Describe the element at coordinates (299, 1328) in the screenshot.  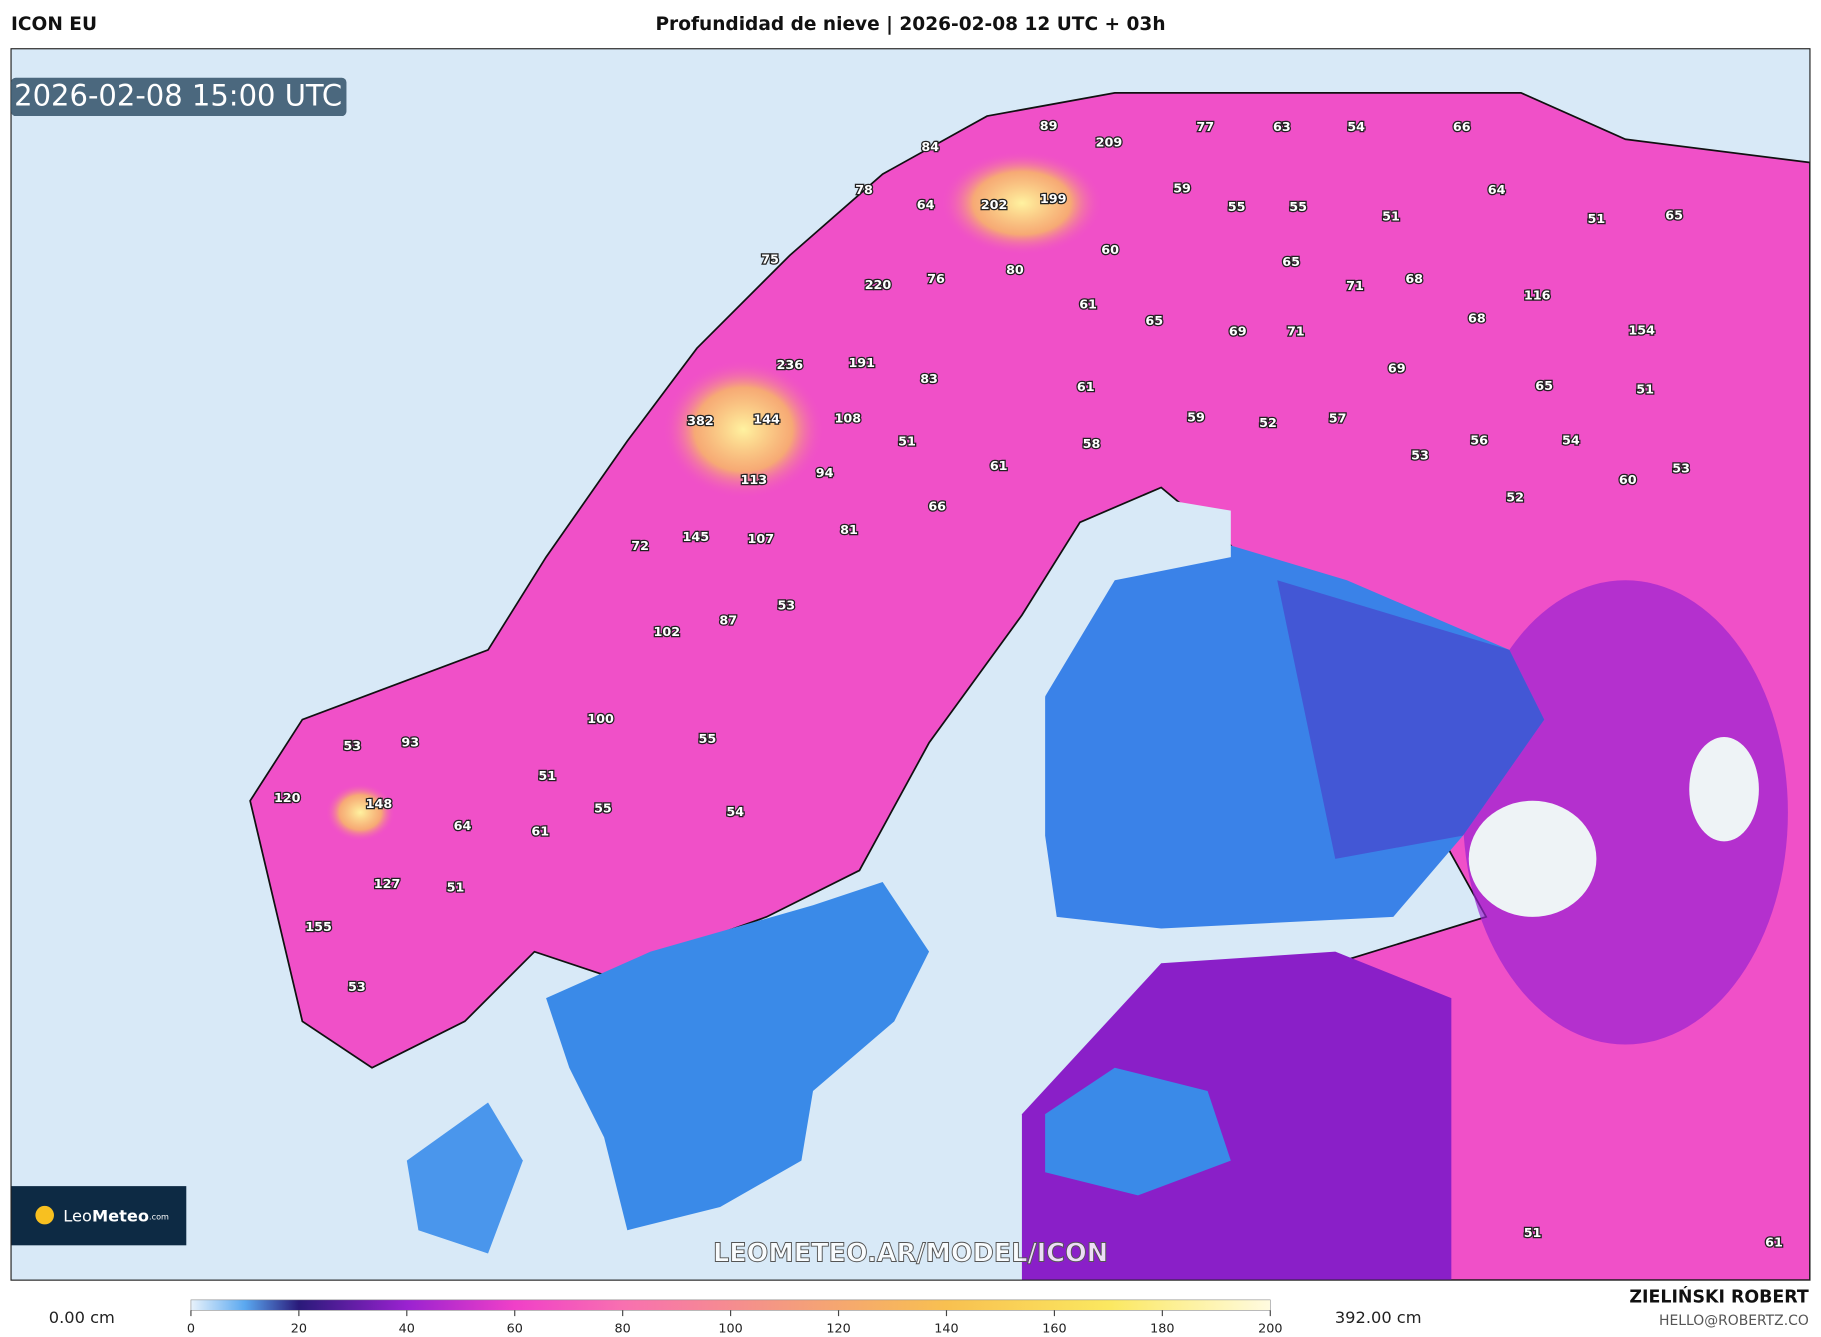
I see `colorbar-tick-label: 20` at that location.